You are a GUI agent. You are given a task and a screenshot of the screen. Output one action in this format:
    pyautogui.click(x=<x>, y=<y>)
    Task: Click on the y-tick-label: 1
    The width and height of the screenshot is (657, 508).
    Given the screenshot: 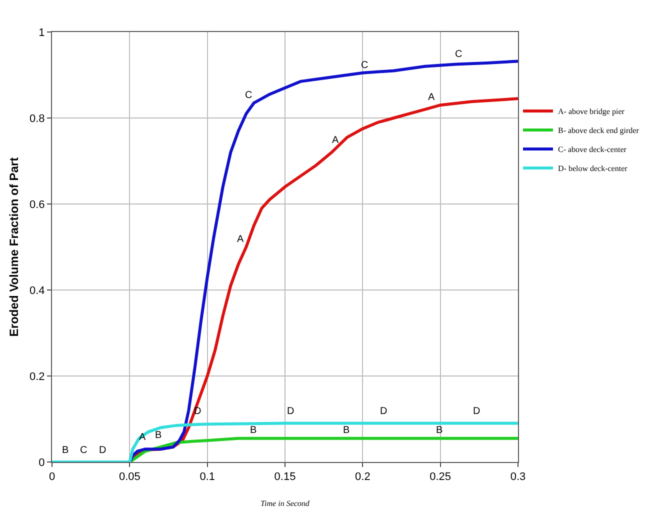 What is the action you would take?
    pyautogui.click(x=41, y=32)
    